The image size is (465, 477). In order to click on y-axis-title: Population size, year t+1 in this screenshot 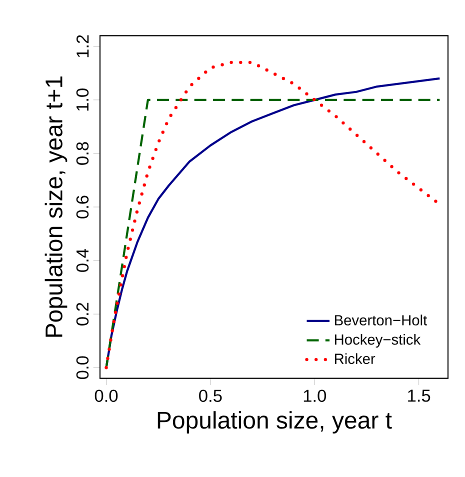, I will do `click(56, 206)`.